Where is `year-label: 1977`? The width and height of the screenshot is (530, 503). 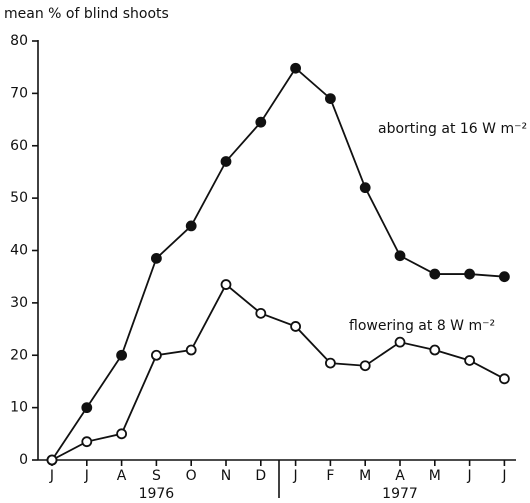
year-label: 1977 is located at coordinates (400, 494).